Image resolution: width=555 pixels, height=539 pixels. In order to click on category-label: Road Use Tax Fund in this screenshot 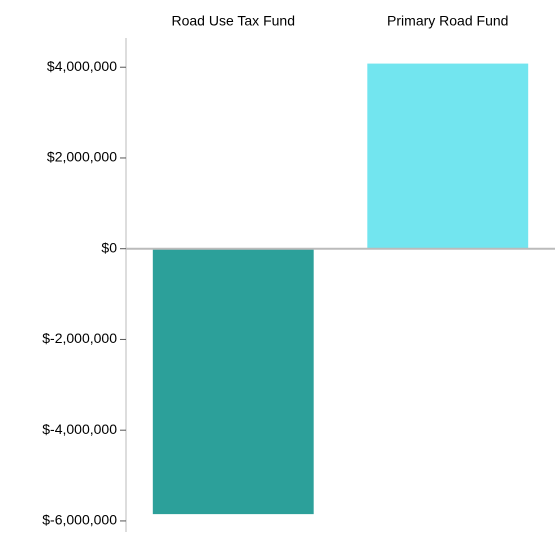, I will do `click(233, 21)`.